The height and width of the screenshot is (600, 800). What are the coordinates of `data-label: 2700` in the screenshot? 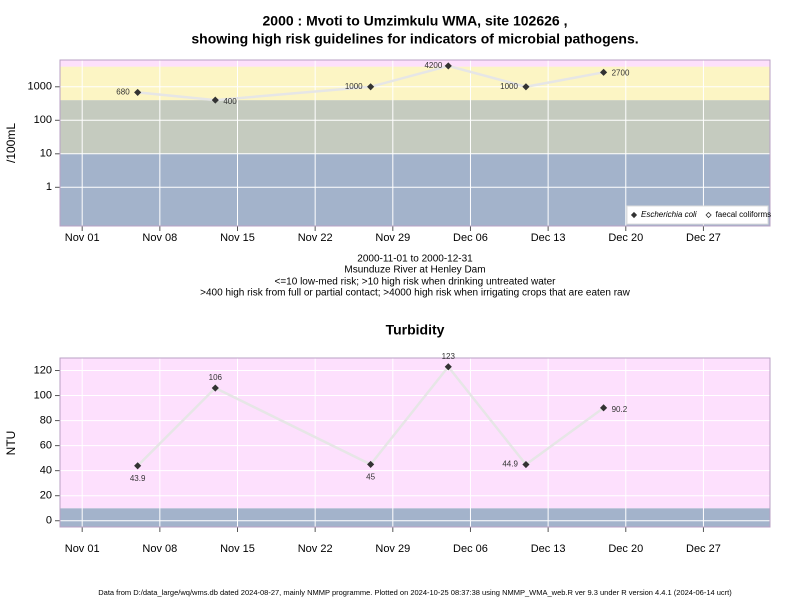 It's located at (621, 72).